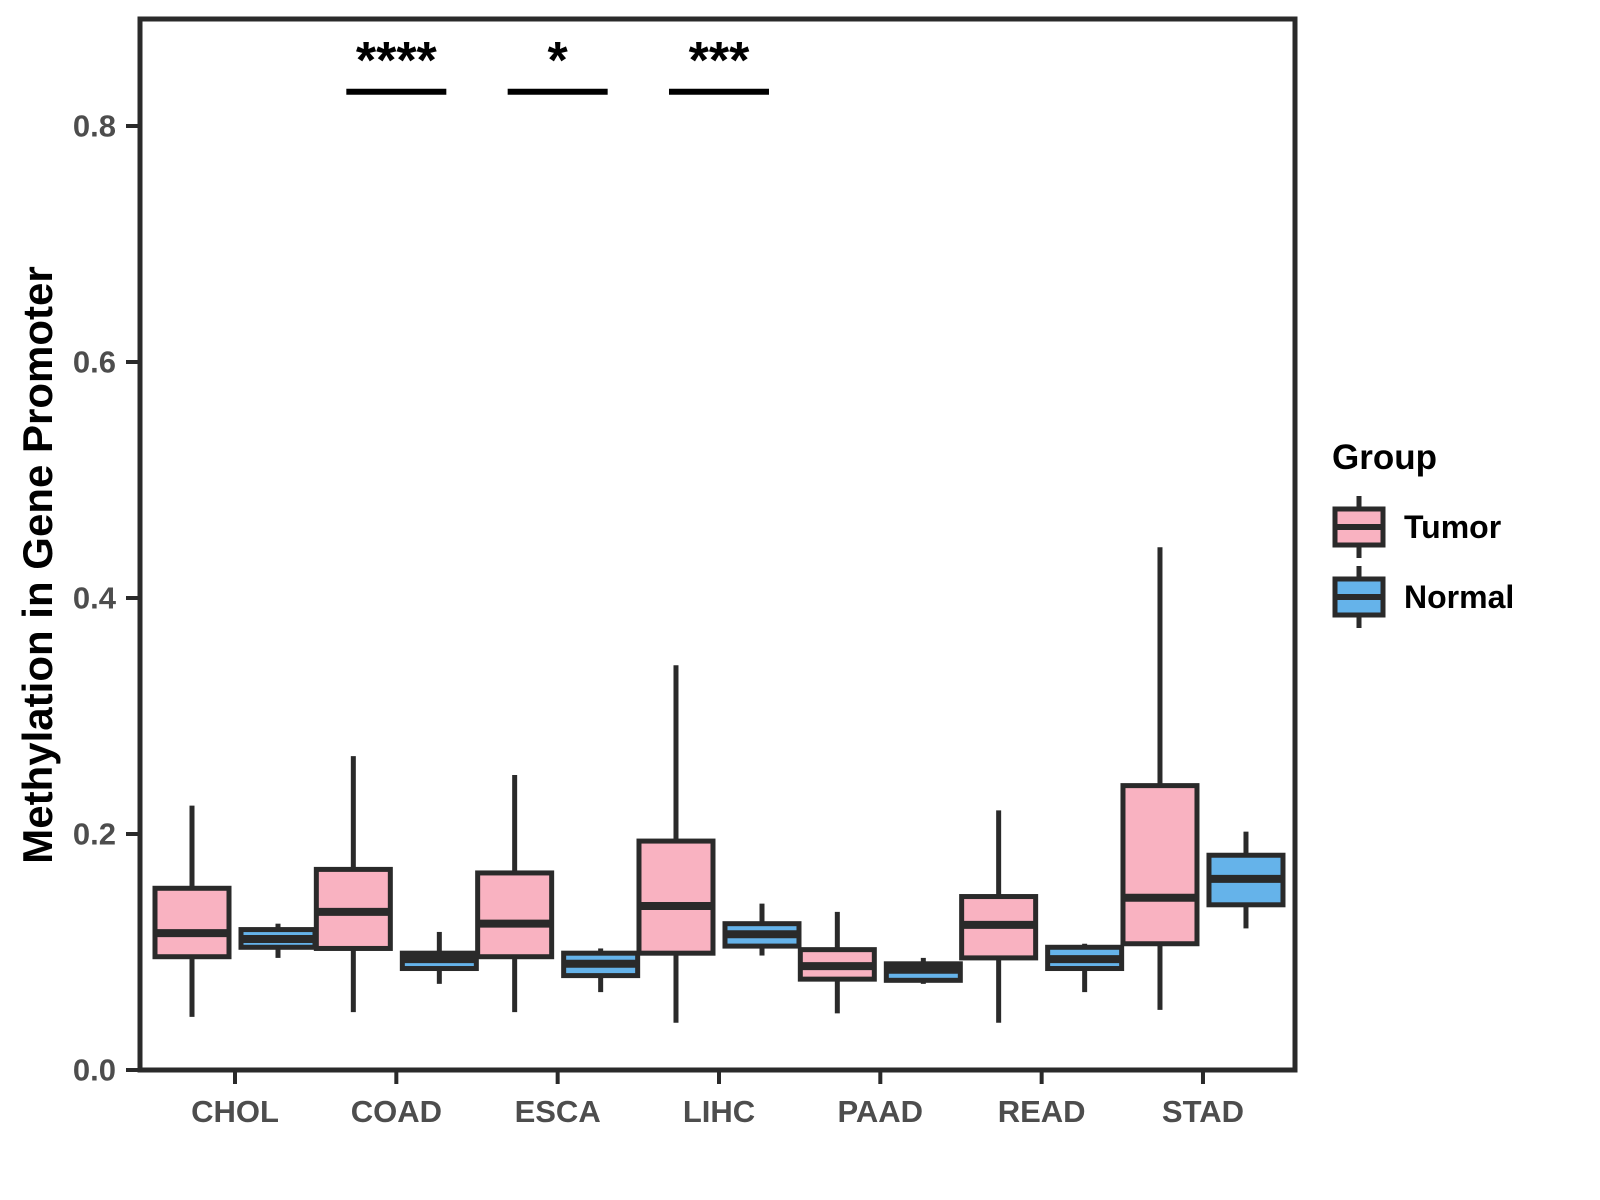  I want to click on x-tick-label: ESCA, so click(558, 1111).